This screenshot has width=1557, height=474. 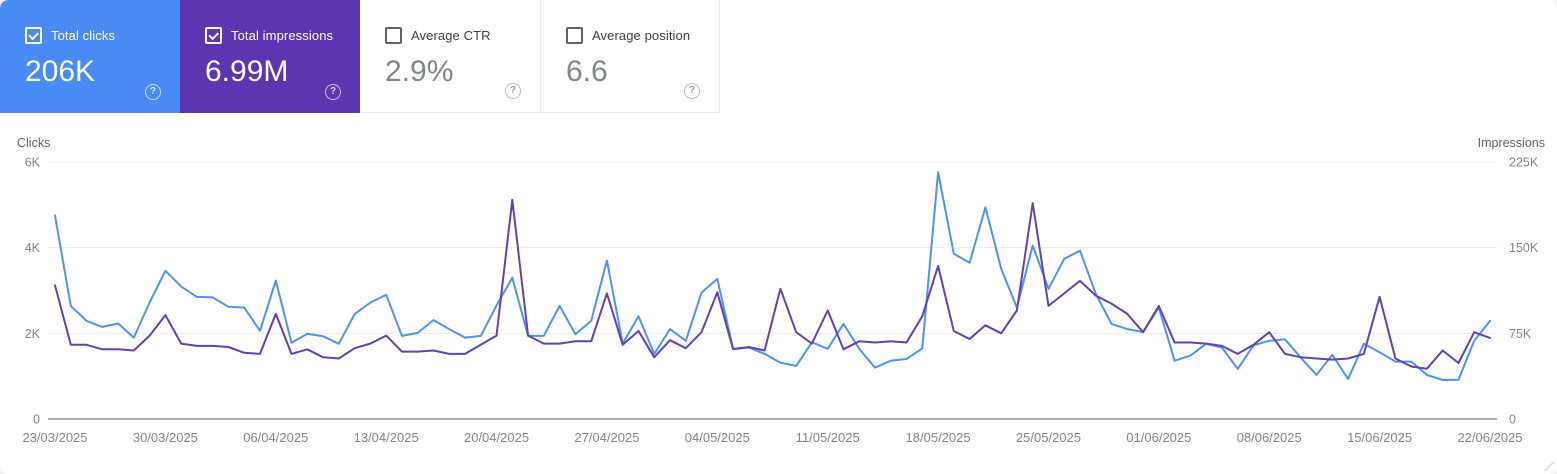 I want to click on x-axis-date-label: 20/04/2025, so click(x=496, y=437).